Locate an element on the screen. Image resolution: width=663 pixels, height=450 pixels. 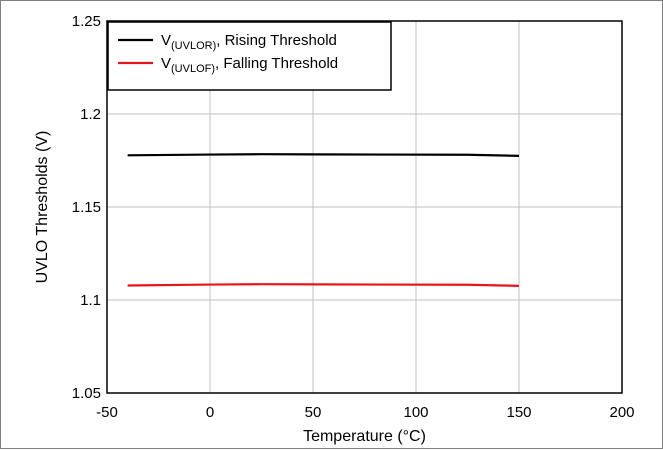
x-axis-label: Temperature (°C) is located at coordinates (364, 436).